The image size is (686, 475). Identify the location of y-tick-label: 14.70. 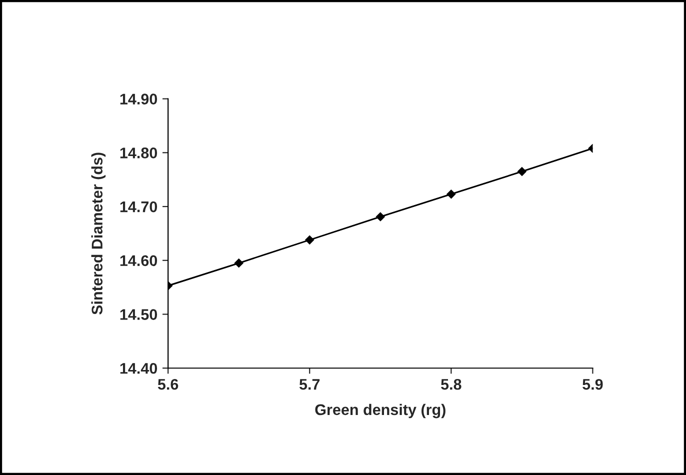
(139, 206).